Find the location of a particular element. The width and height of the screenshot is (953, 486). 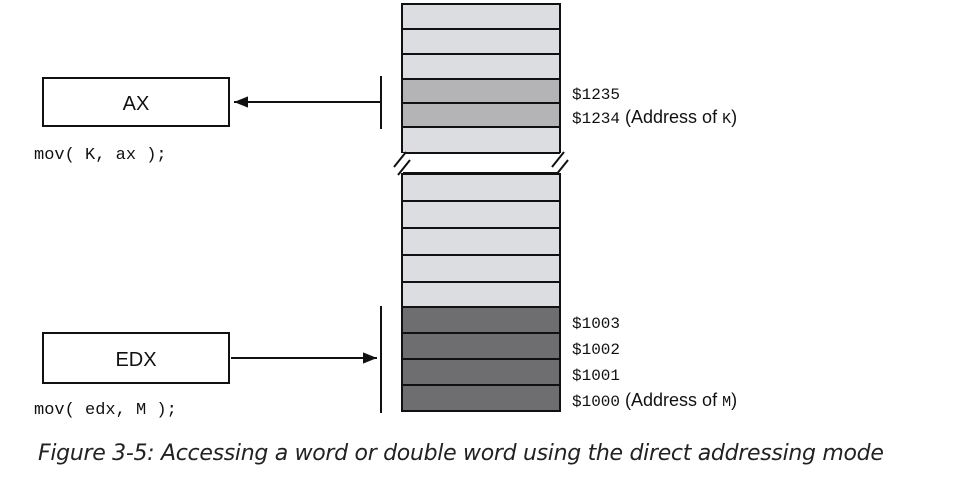

edx-register-box is located at coordinates (136, 358).